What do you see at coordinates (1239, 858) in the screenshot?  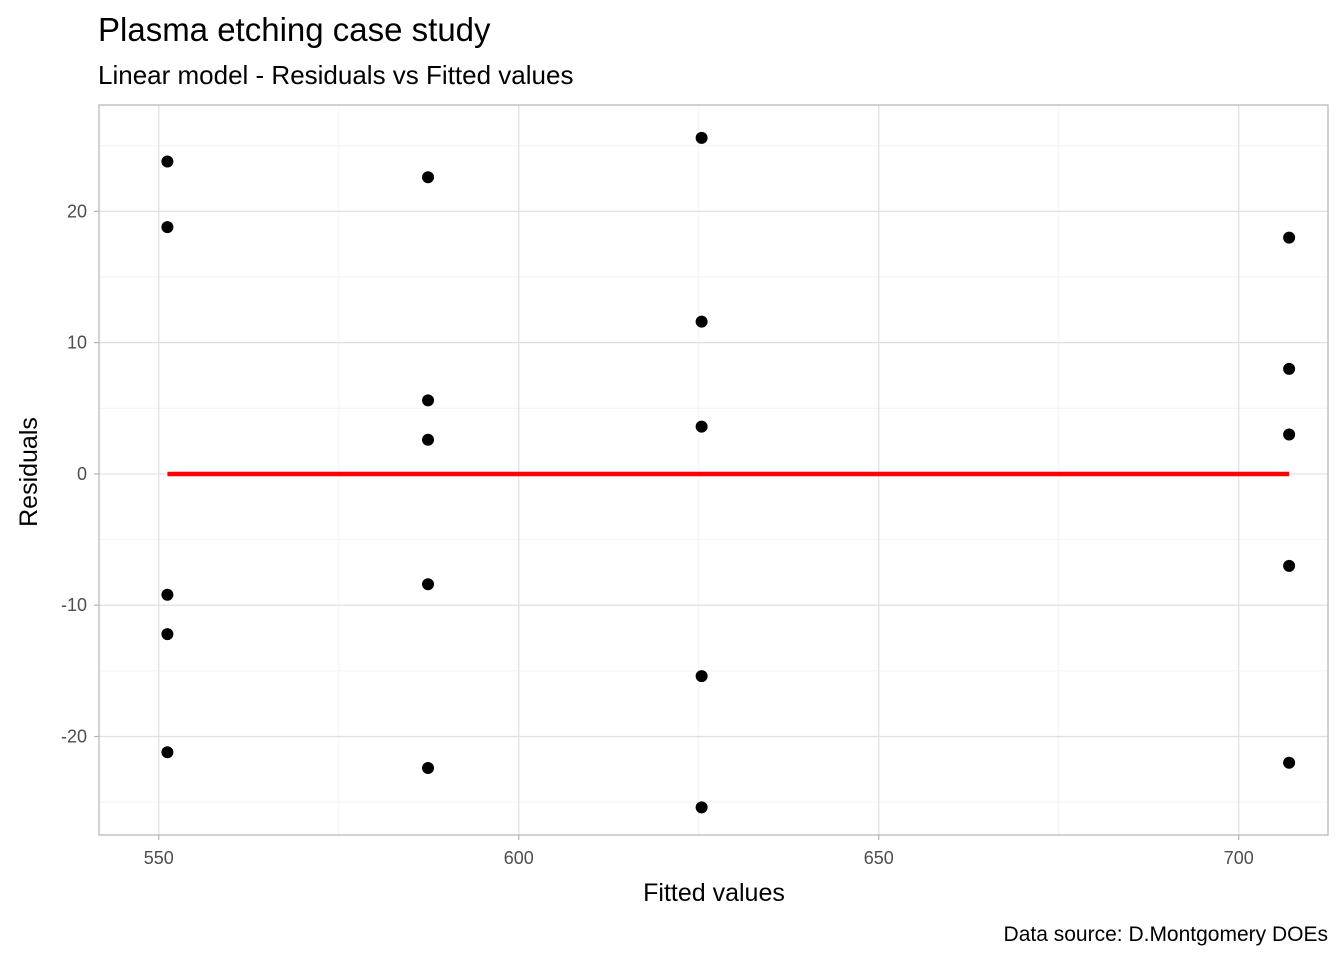 I see `x-tick-label: 700` at bounding box center [1239, 858].